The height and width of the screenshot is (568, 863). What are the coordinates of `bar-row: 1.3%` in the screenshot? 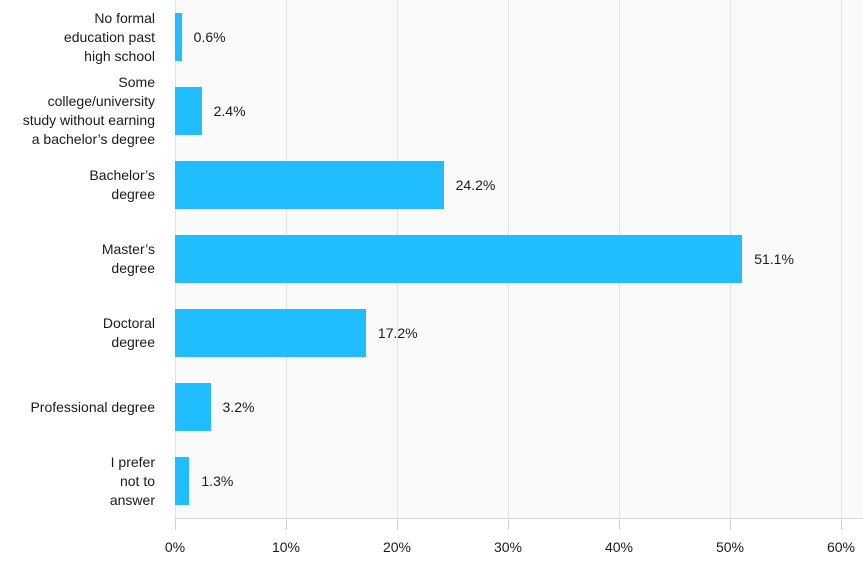 It's located at (519, 481).